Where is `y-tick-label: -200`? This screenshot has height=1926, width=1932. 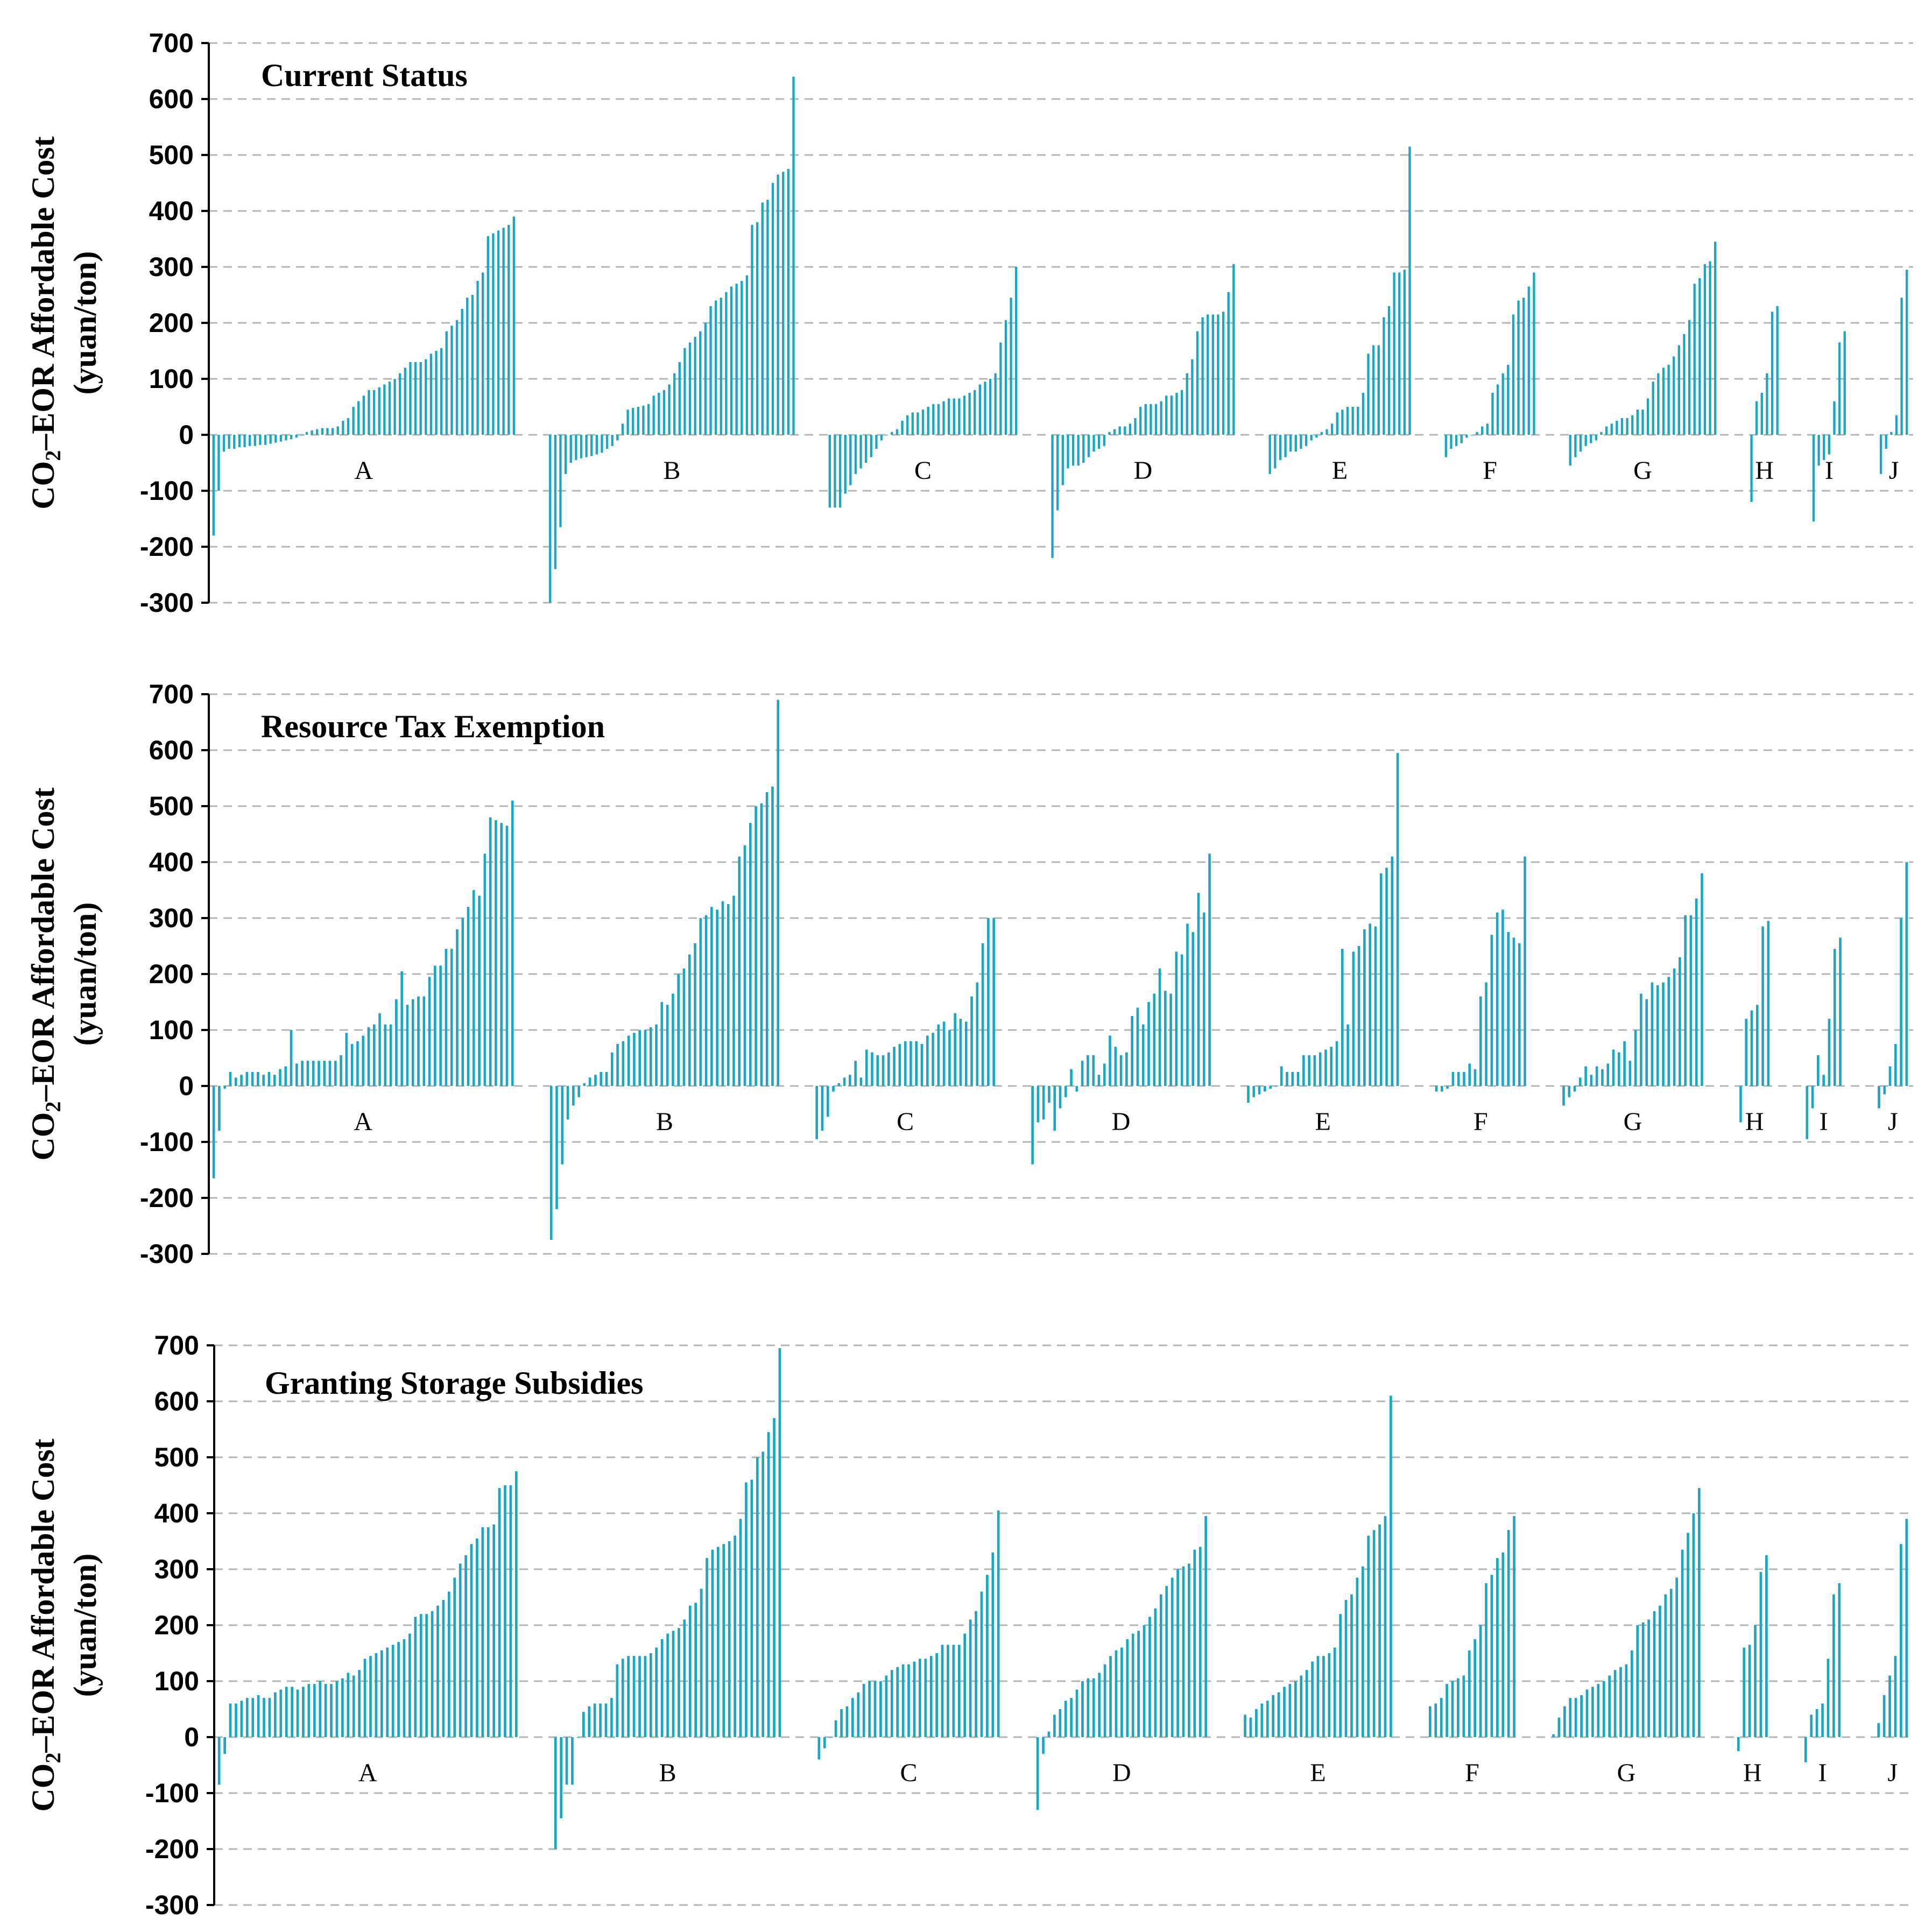 y-tick-label: -200 is located at coordinates (167, 547).